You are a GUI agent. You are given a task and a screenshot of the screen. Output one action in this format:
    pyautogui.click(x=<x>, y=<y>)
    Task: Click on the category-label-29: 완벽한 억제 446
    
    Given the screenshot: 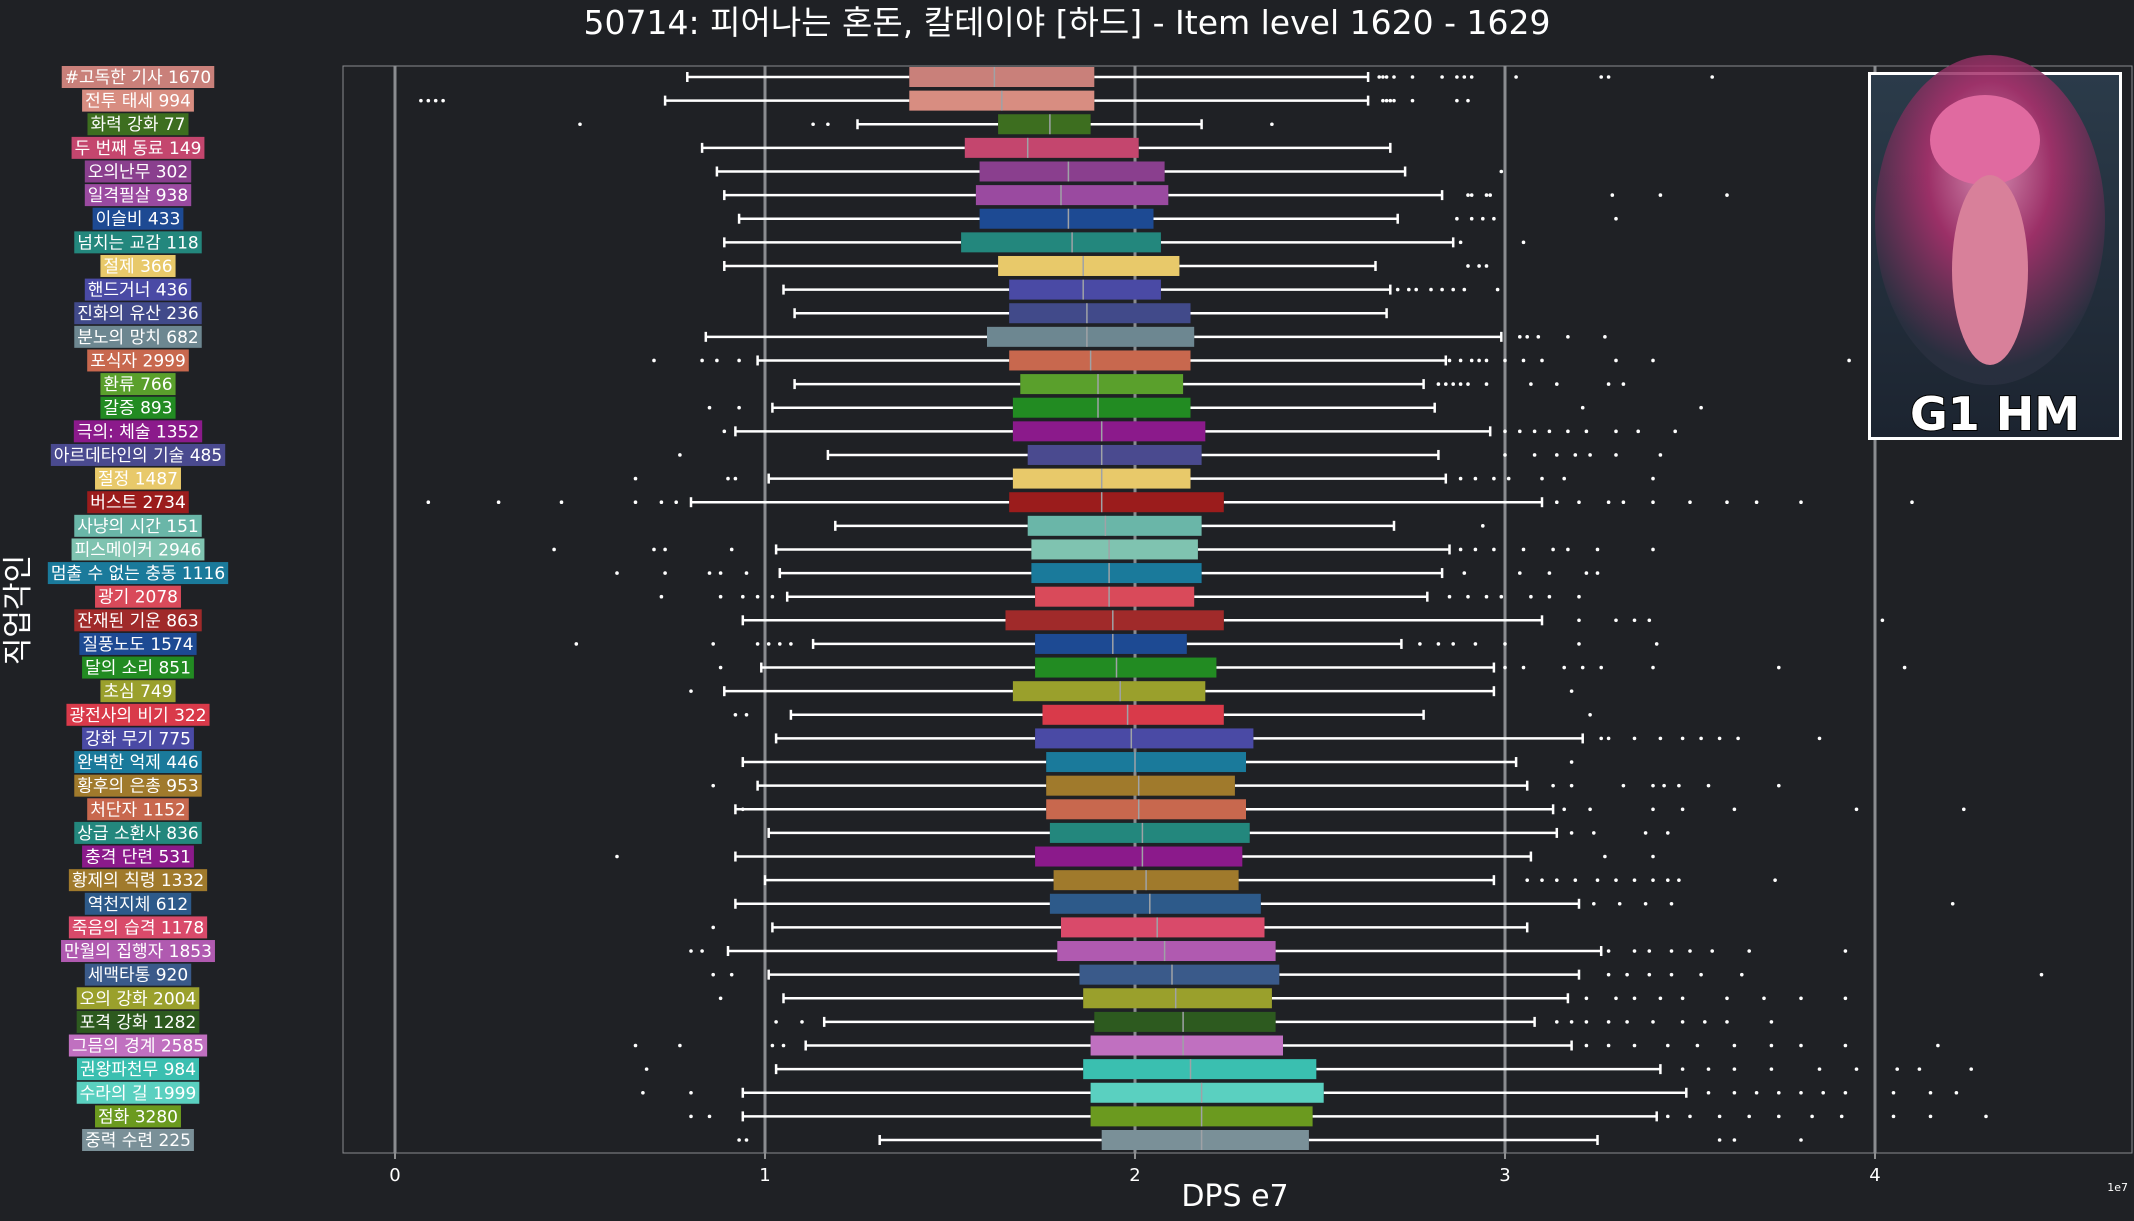 What is the action you would take?
    pyautogui.click(x=138, y=762)
    